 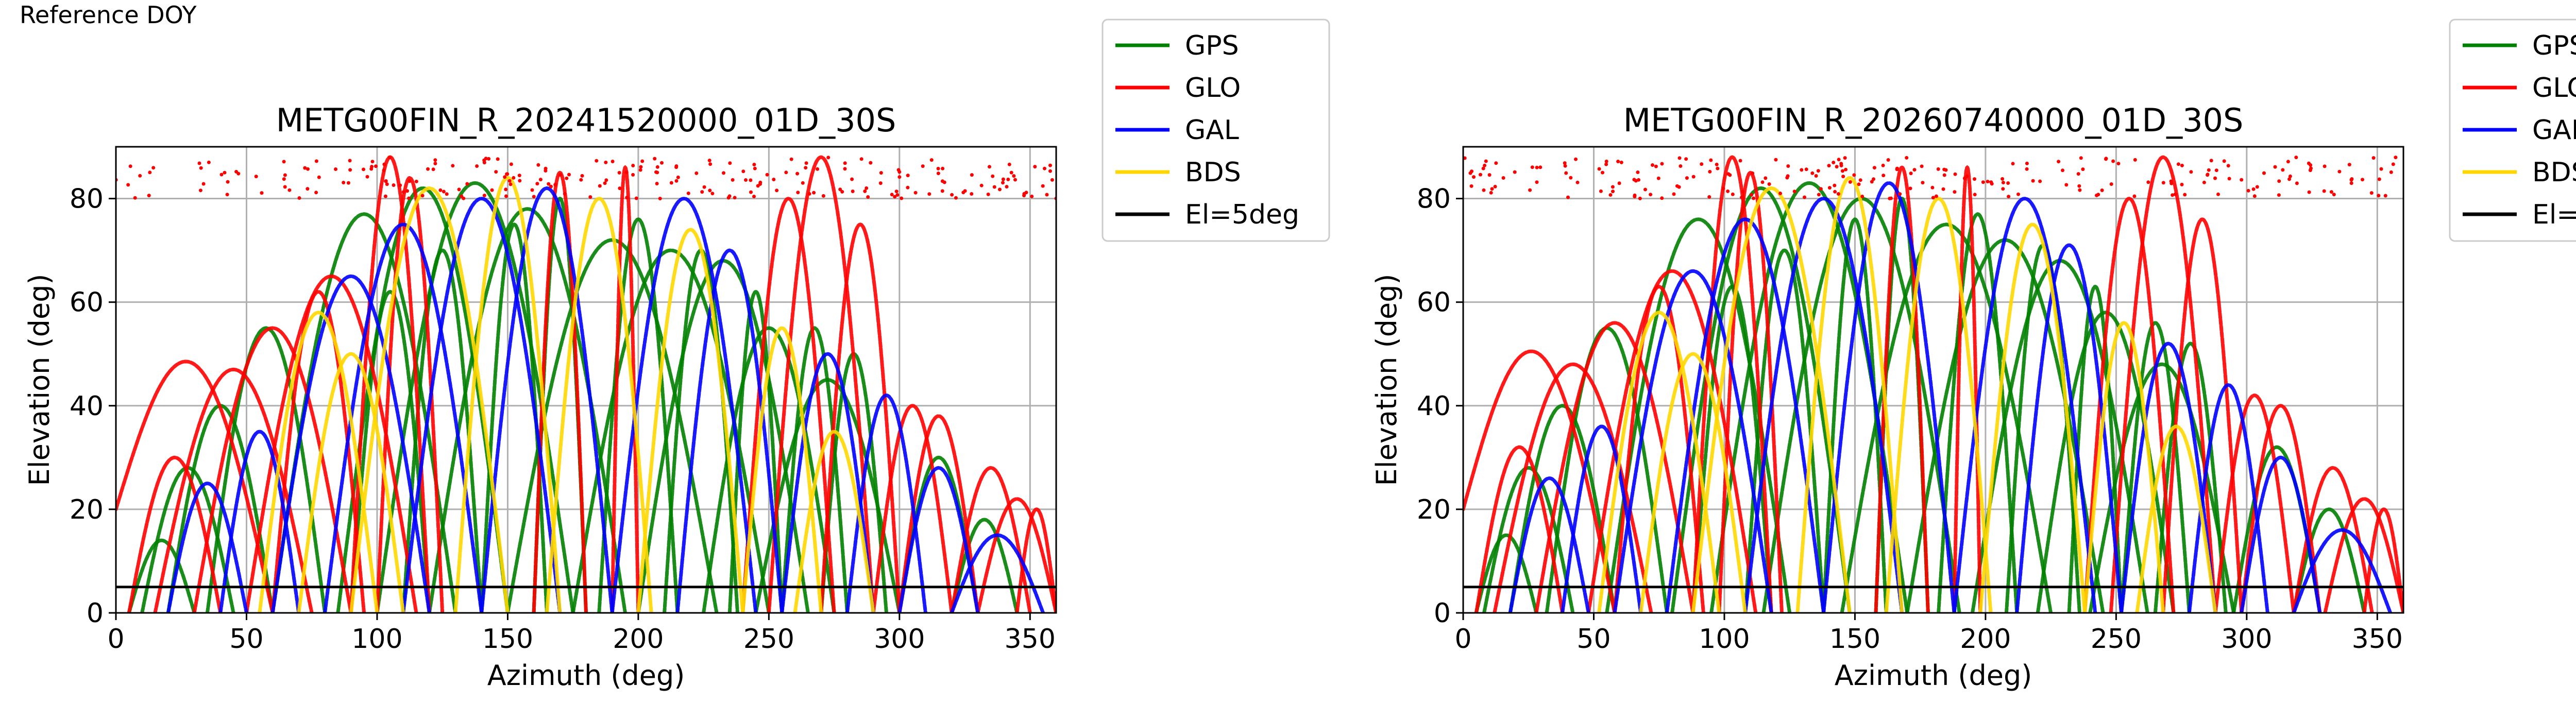 What do you see at coordinates (1213, 172) in the screenshot?
I see `legend-entry: BDS` at bounding box center [1213, 172].